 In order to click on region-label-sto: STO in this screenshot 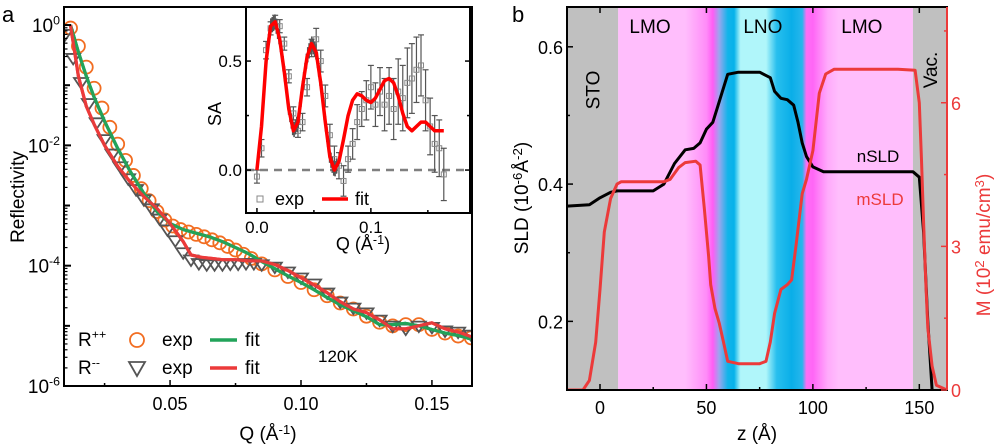, I will do `click(594, 90)`.